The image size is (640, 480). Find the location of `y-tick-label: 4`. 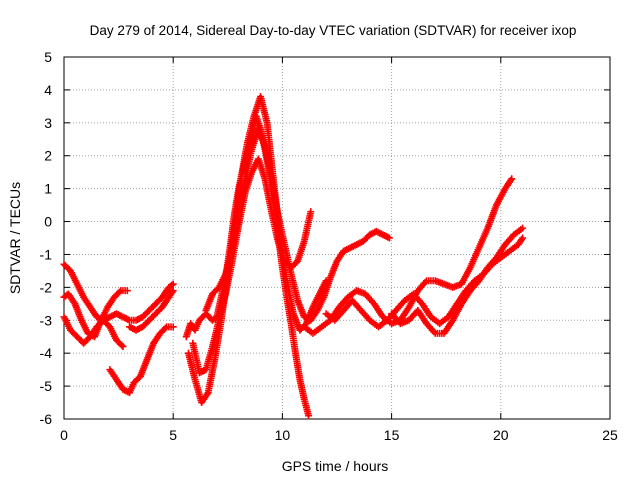

y-tick-label: 4 is located at coordinates (48, 90).